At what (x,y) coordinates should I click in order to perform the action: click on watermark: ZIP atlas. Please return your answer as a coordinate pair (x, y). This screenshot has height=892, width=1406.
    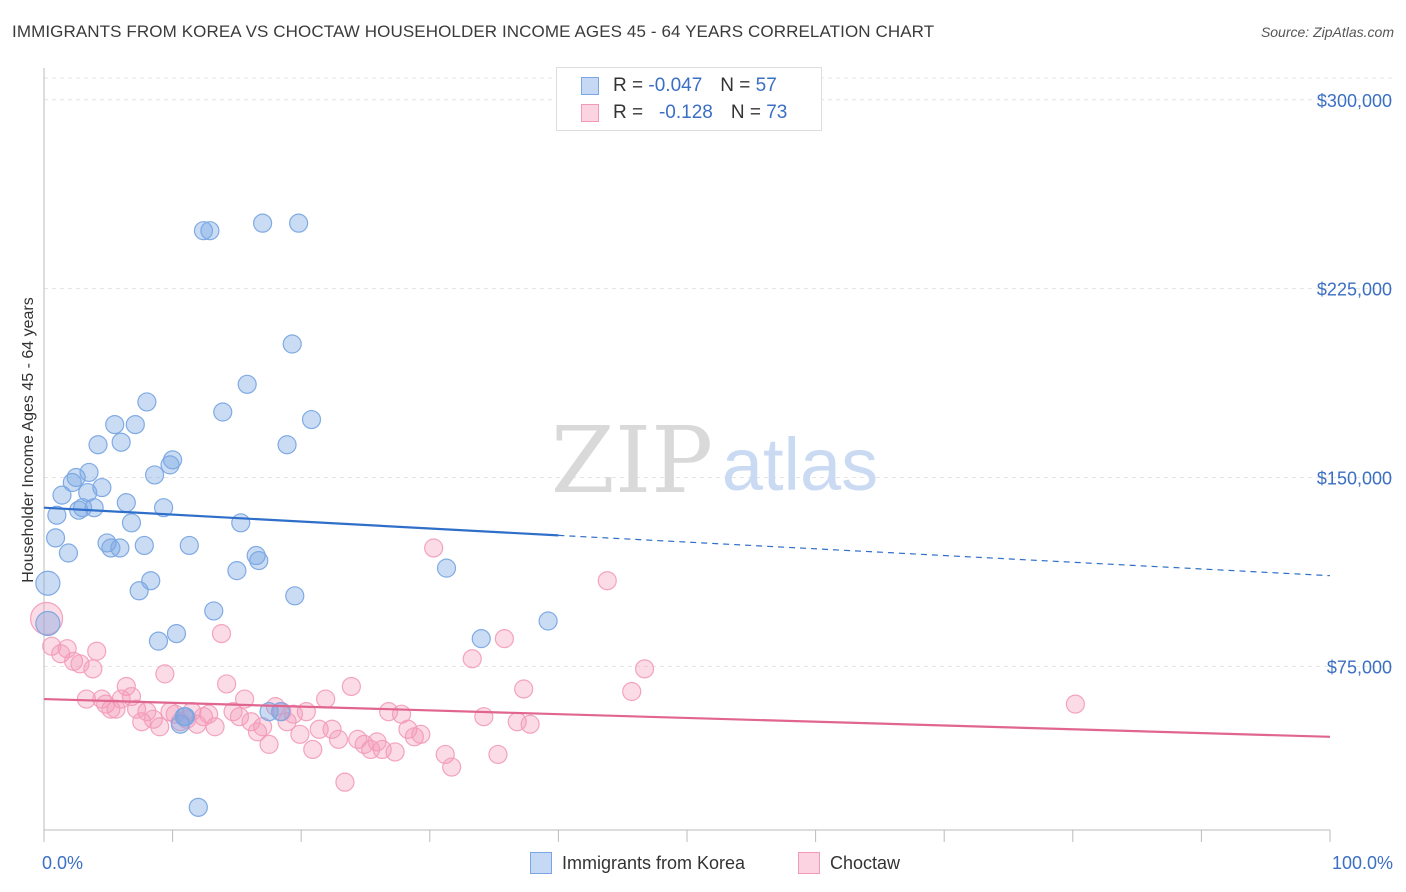
    Looking at the image, I should click on (714, 460).